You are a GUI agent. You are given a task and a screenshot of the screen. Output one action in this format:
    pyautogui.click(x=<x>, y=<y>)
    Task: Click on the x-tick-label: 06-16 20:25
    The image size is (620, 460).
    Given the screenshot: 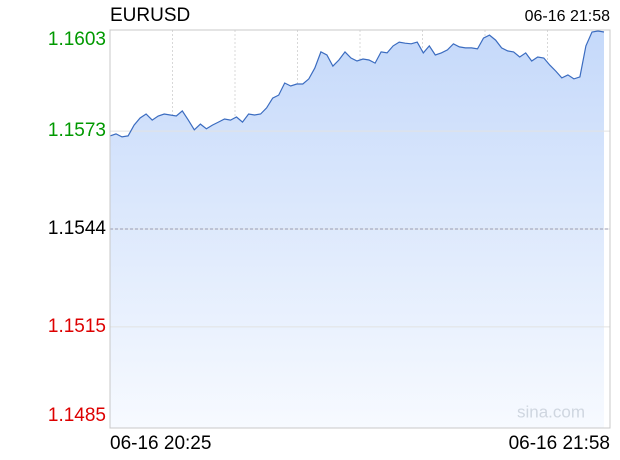 What is the action you would take?
    pyautogui.click(x=160, y=443)
    